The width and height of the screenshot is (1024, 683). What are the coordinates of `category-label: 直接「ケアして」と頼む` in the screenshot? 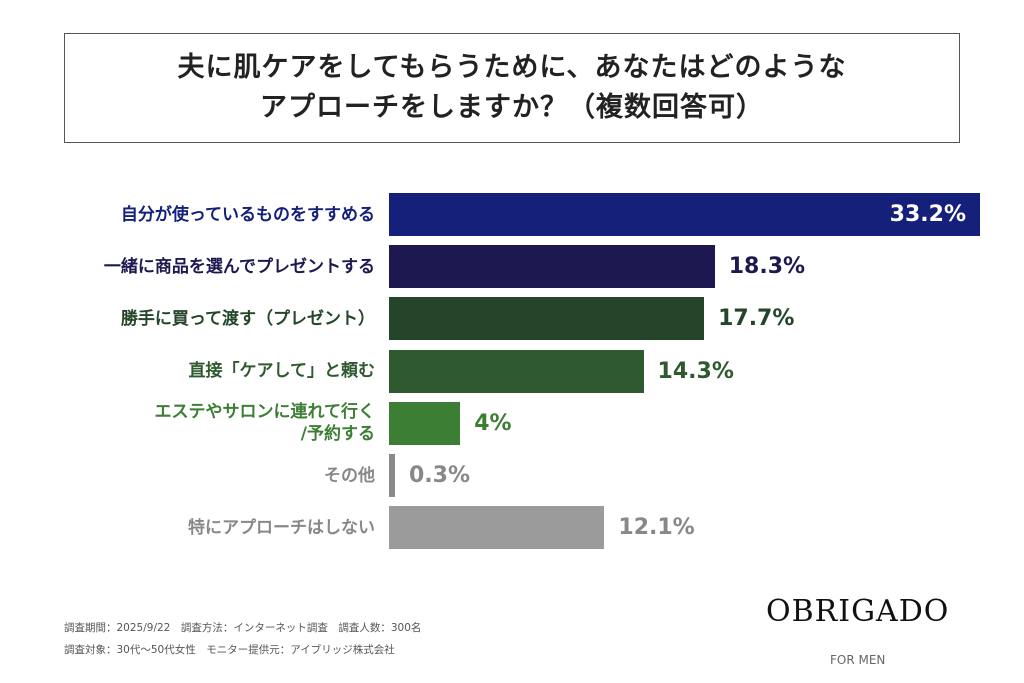 It's located at (282, 371).